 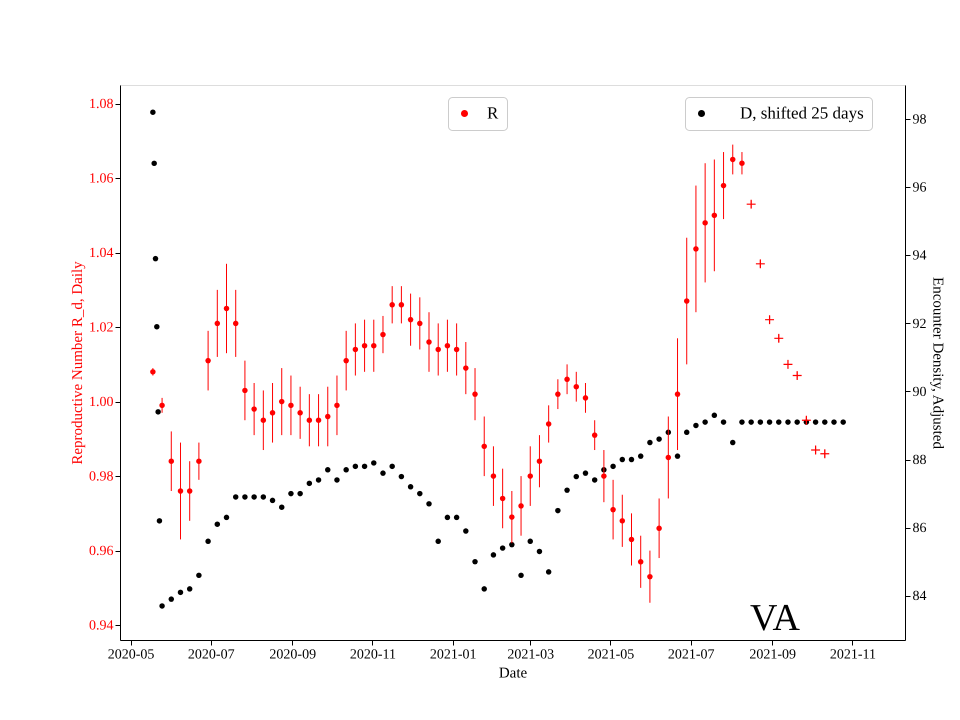 I want to click on x-axis-title: Date, so click(x=513, y=674).